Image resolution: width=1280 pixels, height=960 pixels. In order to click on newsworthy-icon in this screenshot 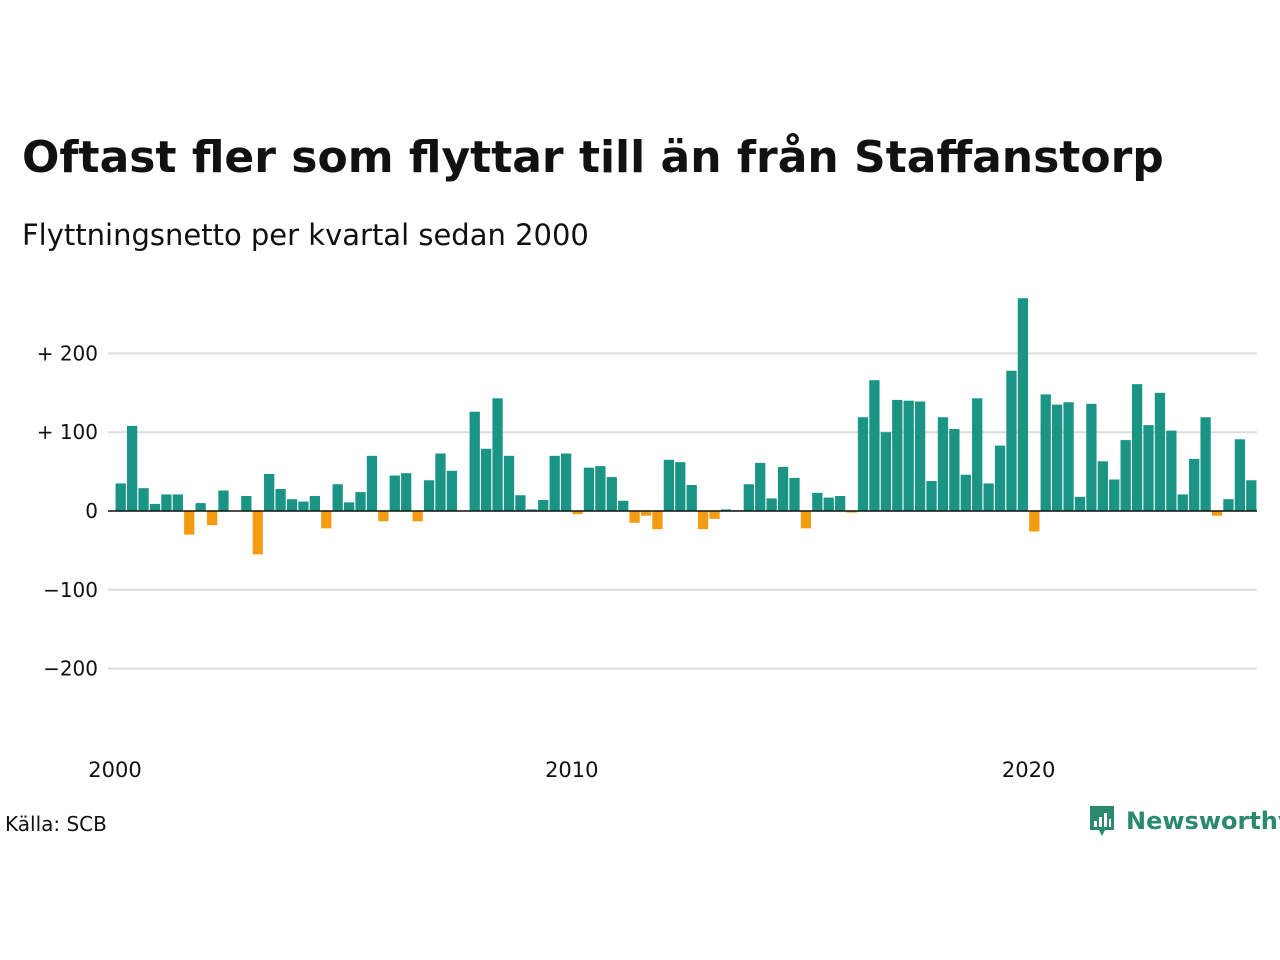, I will do `click(1102, 821)`.